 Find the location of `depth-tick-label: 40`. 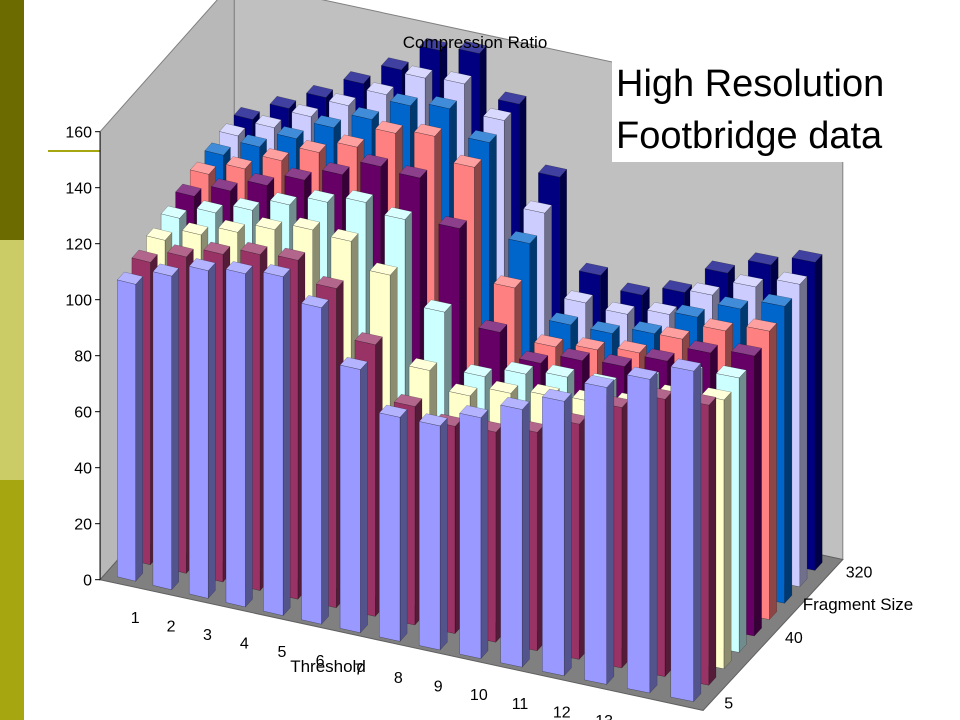

depth-tick-label: 40 is located at coordinates (794, 638).